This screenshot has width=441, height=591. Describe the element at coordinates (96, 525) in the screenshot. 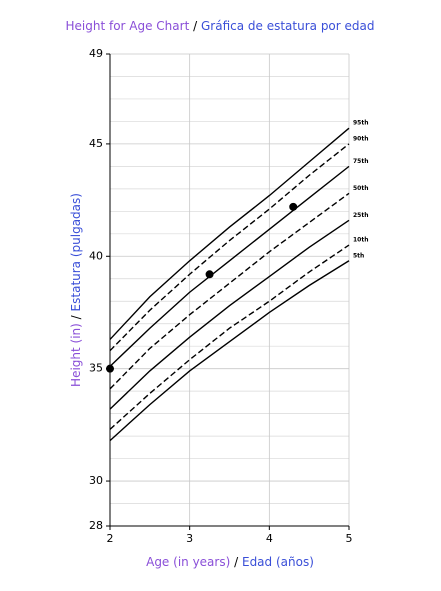

I see `y-tick-label: 28` at that location.